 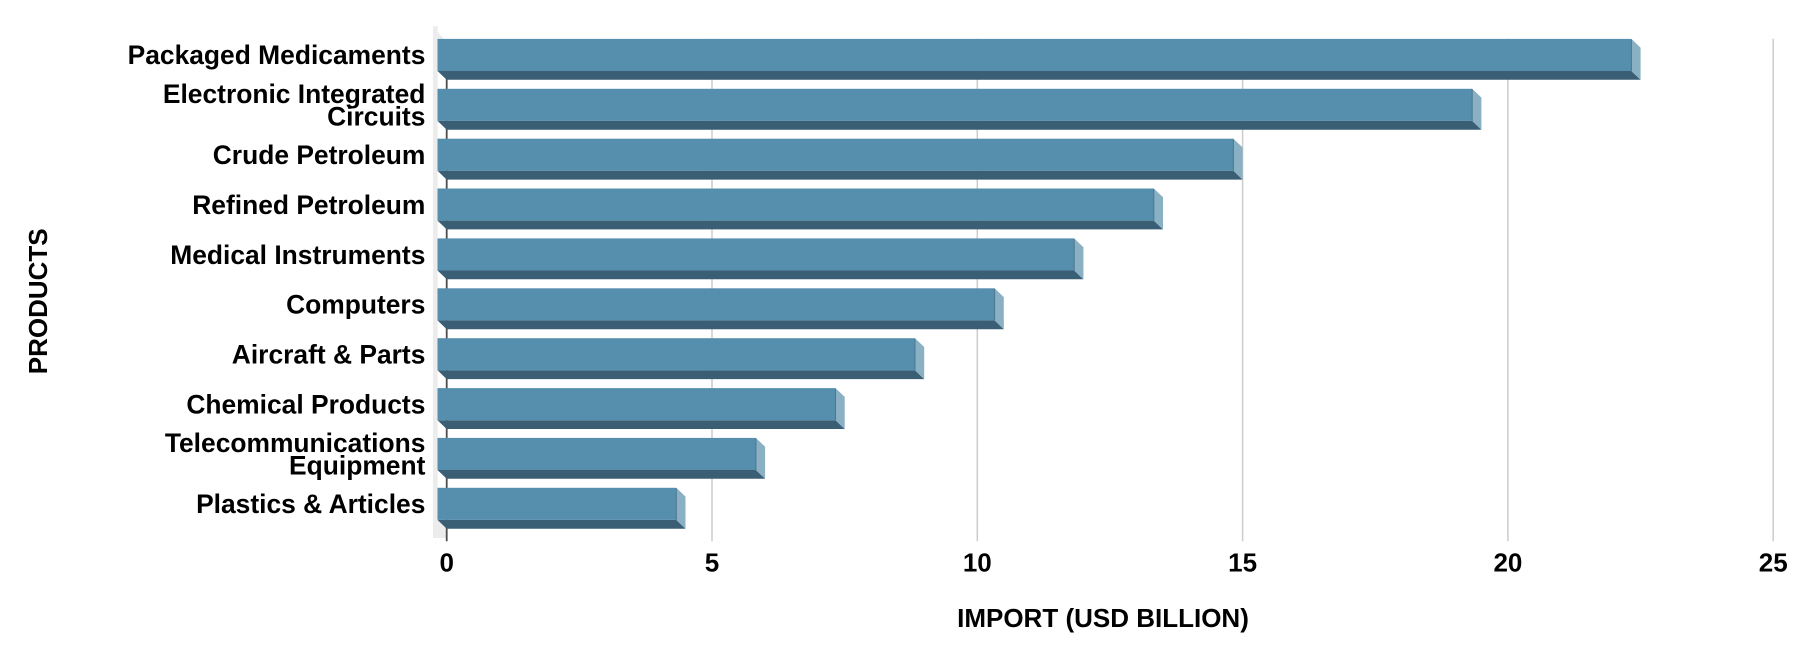 I want to click on svg-text: Telecommunications, so click(x=295, y=443).